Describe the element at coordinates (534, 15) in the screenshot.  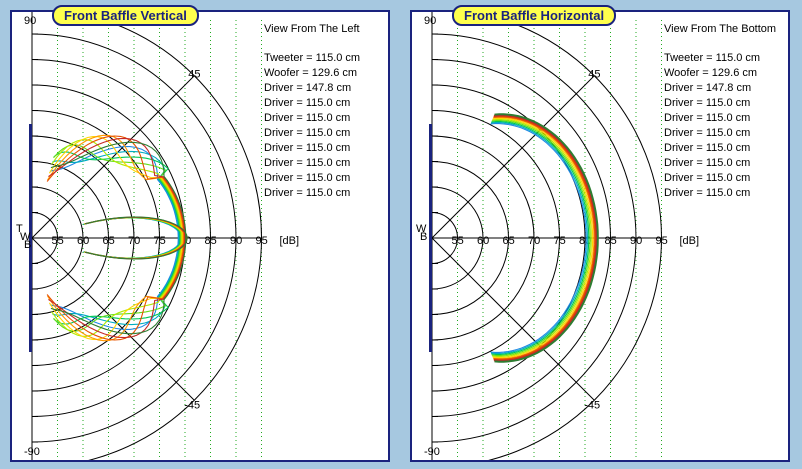
I see `panel-title: Front Baffle Horizontal` at that location.